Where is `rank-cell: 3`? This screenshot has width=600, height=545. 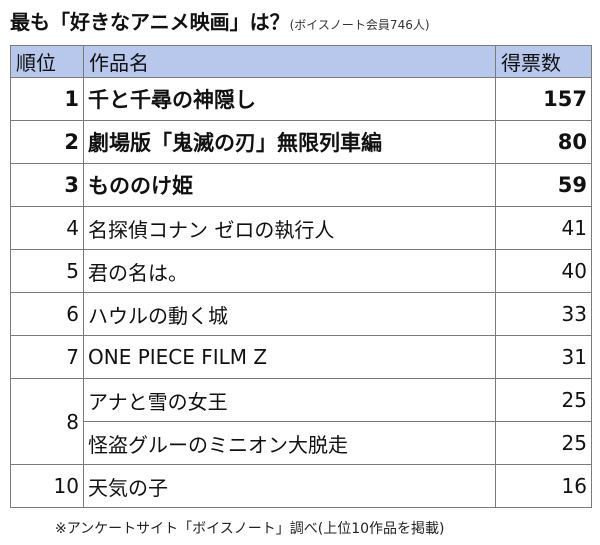
rank-cell: 3 is located at coordinates (47, 185).